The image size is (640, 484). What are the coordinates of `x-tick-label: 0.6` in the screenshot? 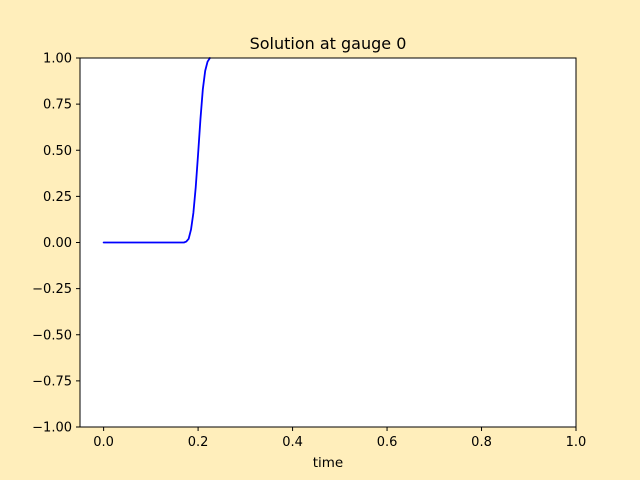 It's located at (387, 442).